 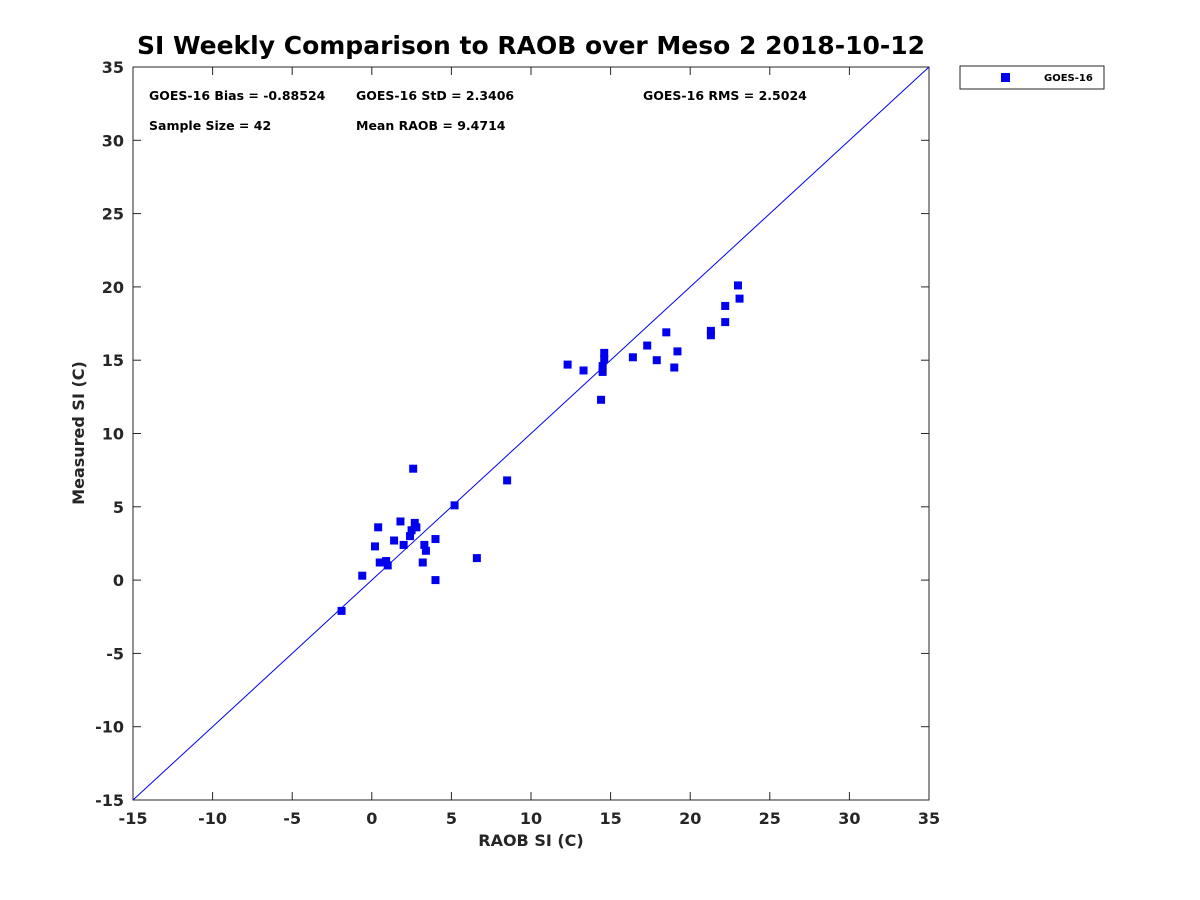 What do you see at coordinates (690, 818) in the screenshot?
I see `x-tick-label: 20` at bounding box center [690, 818].